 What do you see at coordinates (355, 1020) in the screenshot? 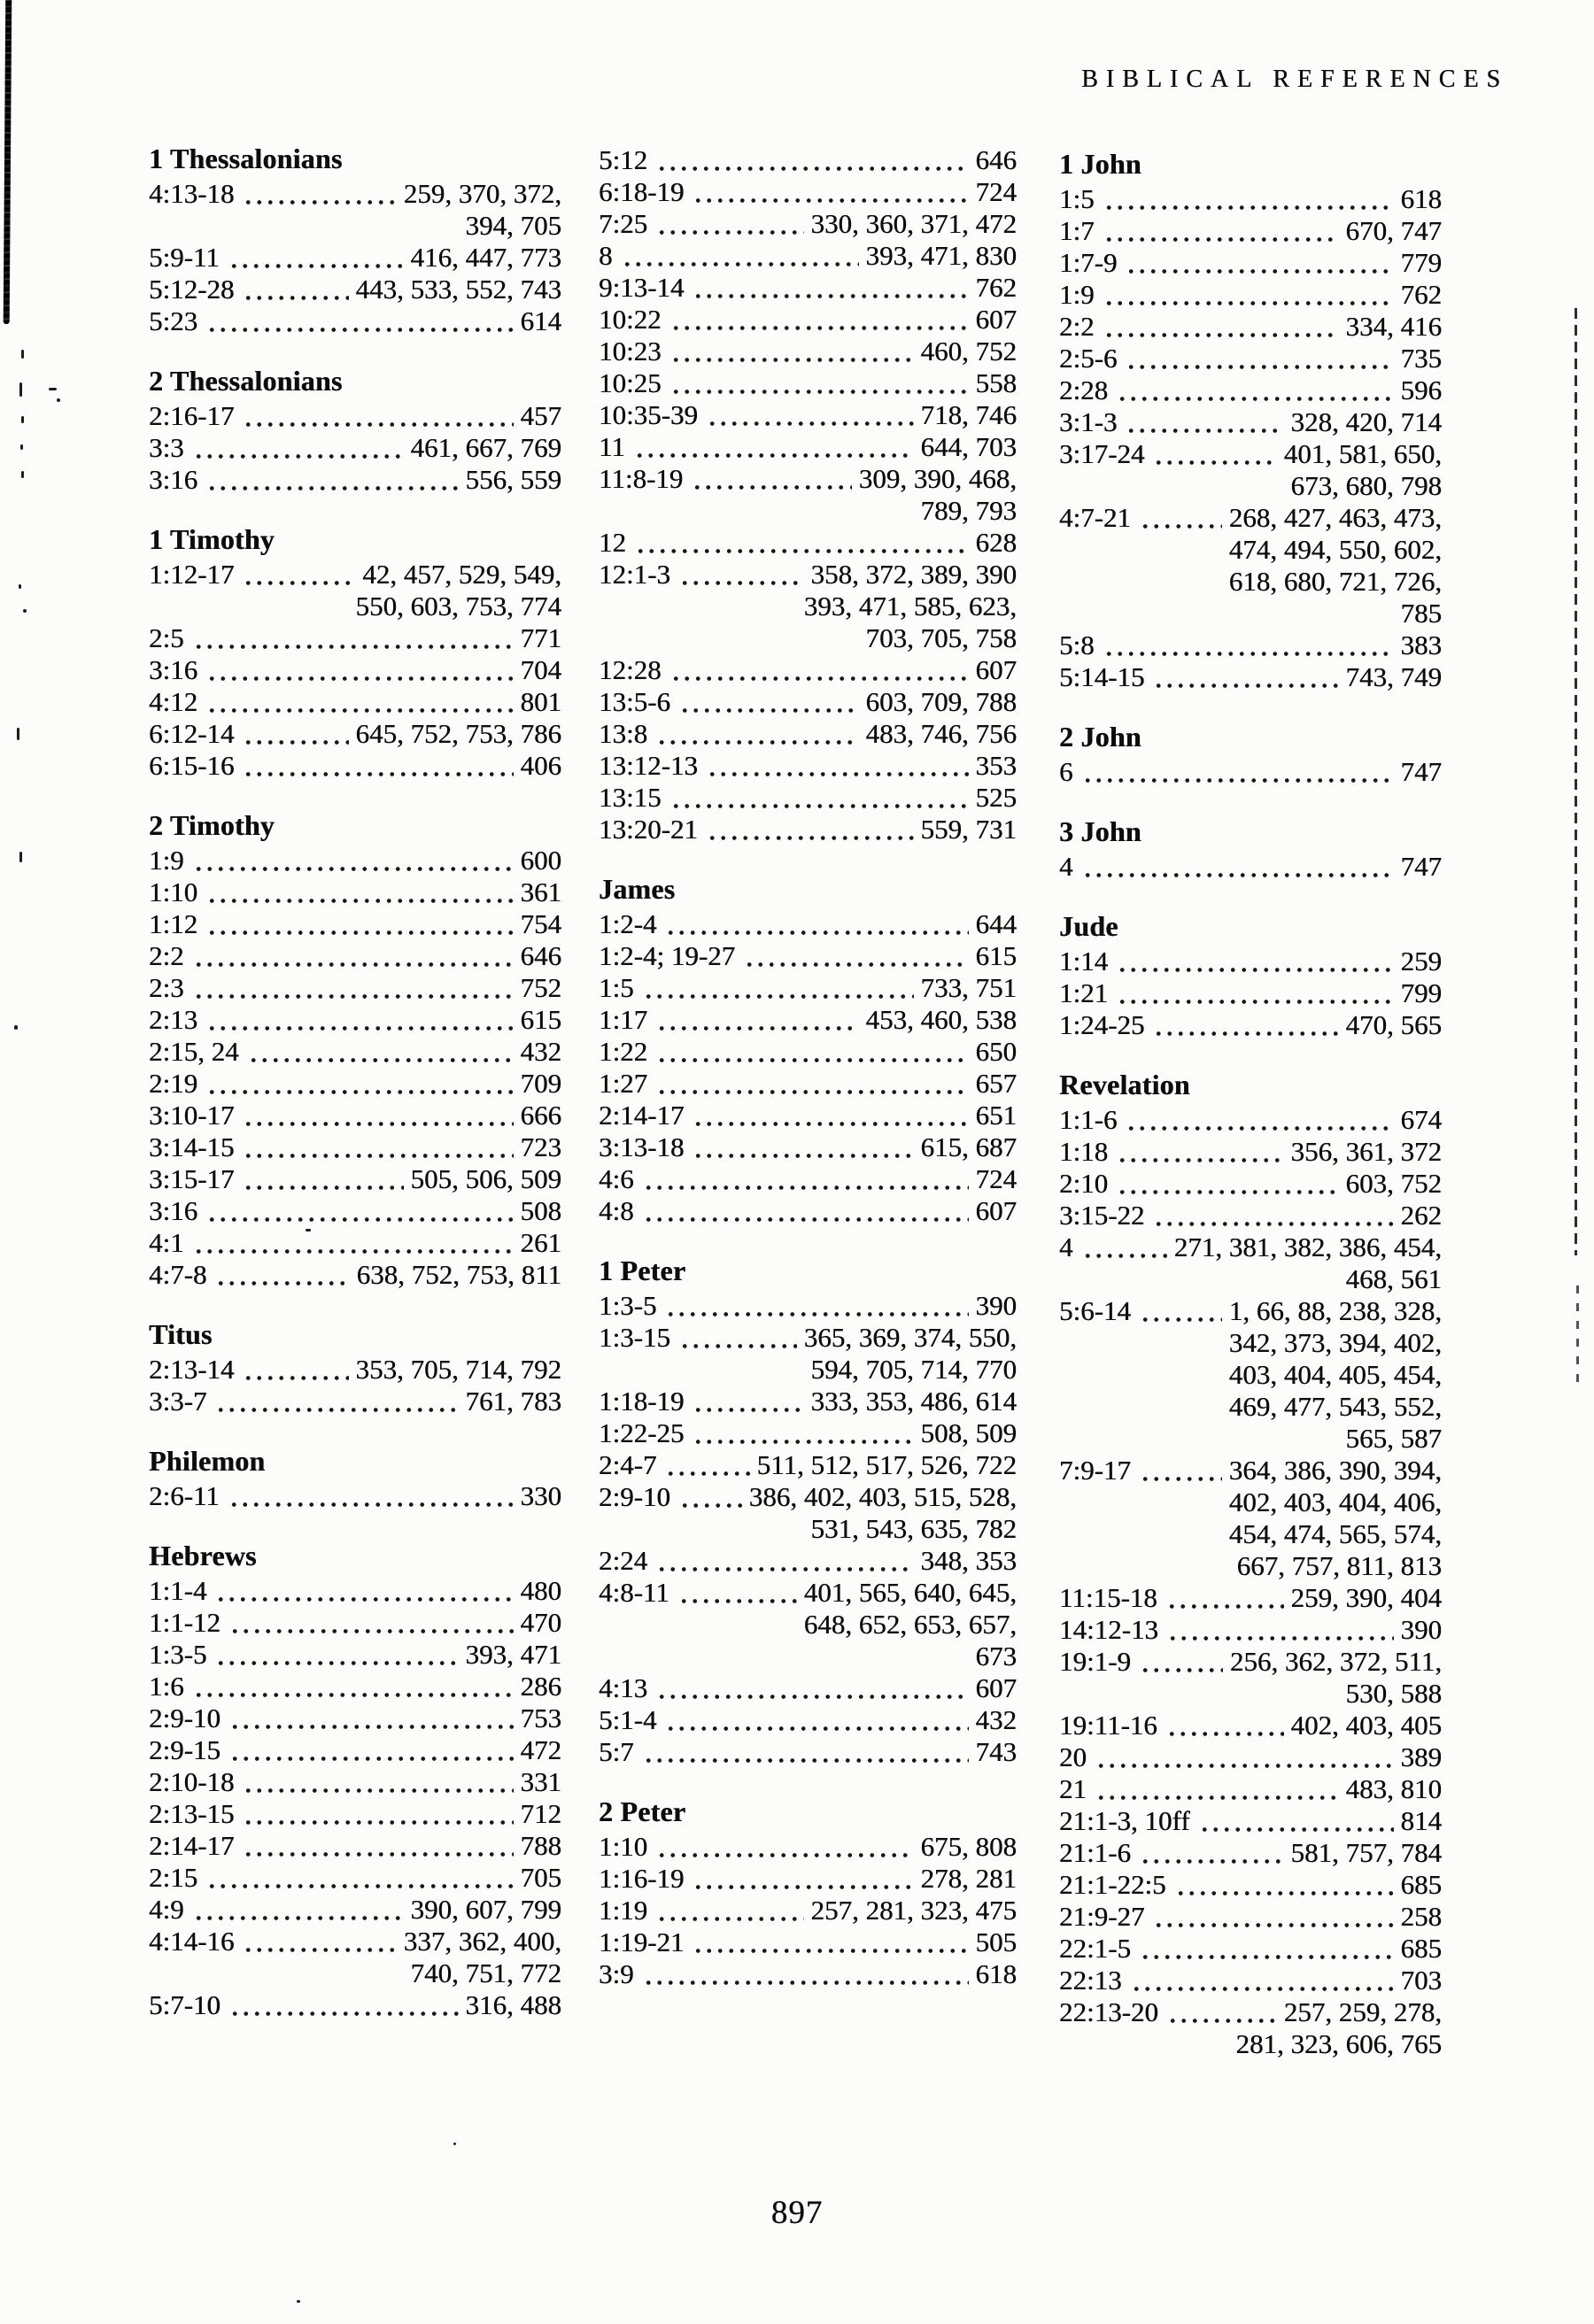
I see `index-entry: 2:13 615` at bounding box center [355, 1020].